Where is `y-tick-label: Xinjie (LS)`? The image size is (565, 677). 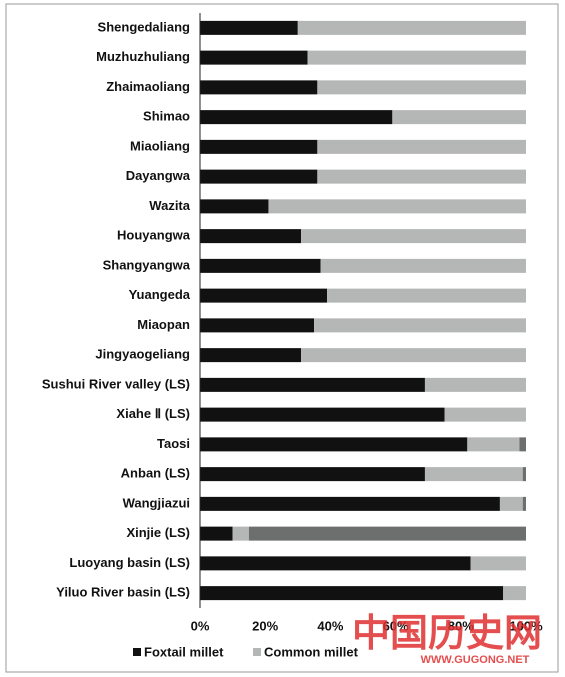
y-tick-label: Xinjie (LS) is located at coordinates (158, 532).